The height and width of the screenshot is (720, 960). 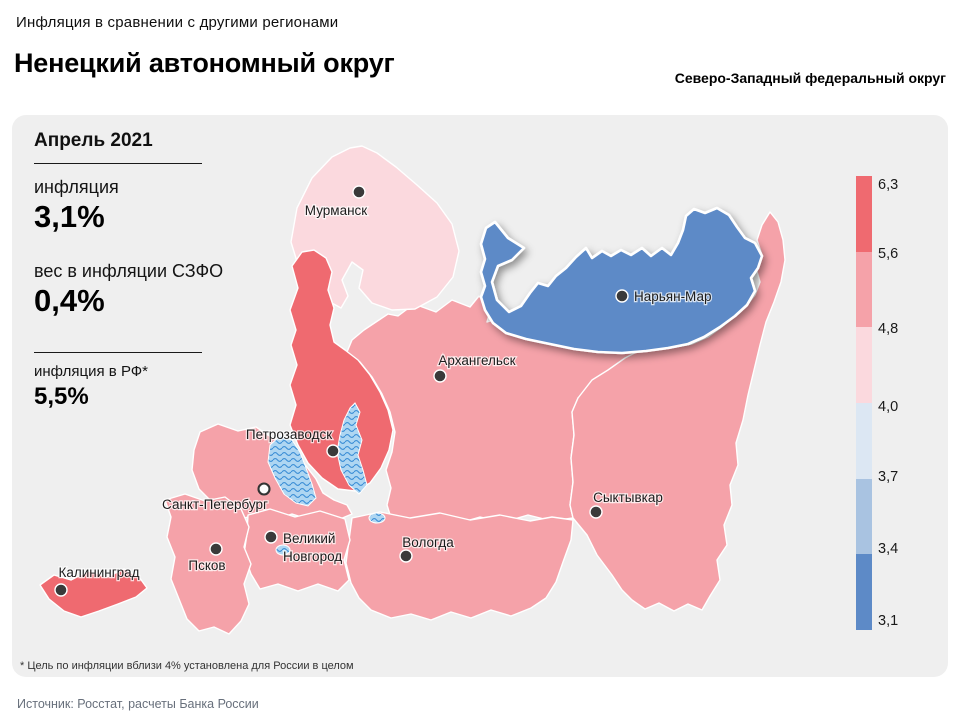 What do you see at coordinates (61, 396) in the screenshot?
I see `rf-inflation-value: 5,5%` at bounding box center [61, 396].